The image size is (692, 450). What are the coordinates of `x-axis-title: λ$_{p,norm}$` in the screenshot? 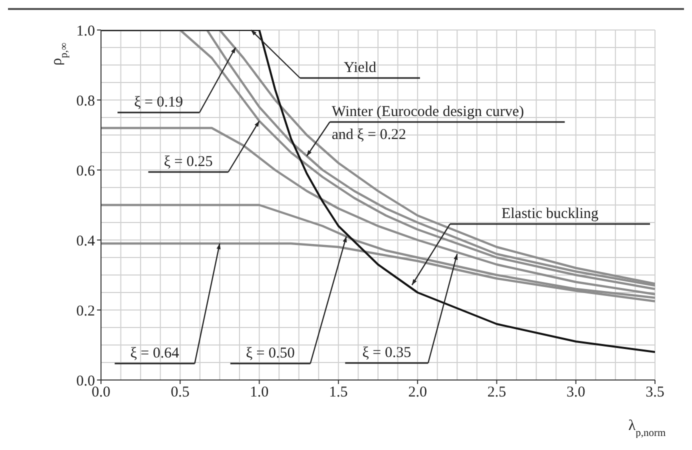 It's located at (647, 428).